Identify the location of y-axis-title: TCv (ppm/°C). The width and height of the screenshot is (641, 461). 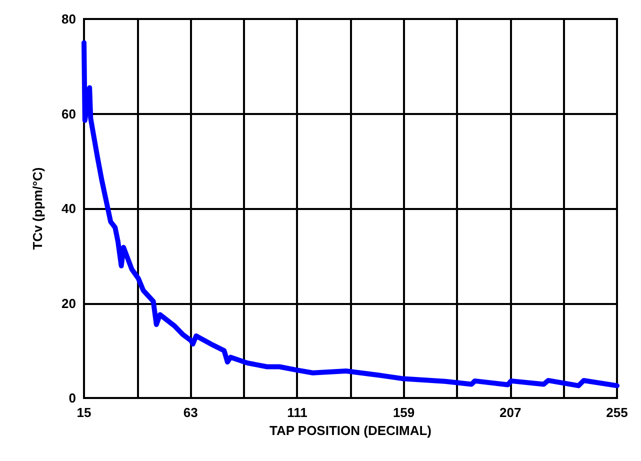
(37, 208).